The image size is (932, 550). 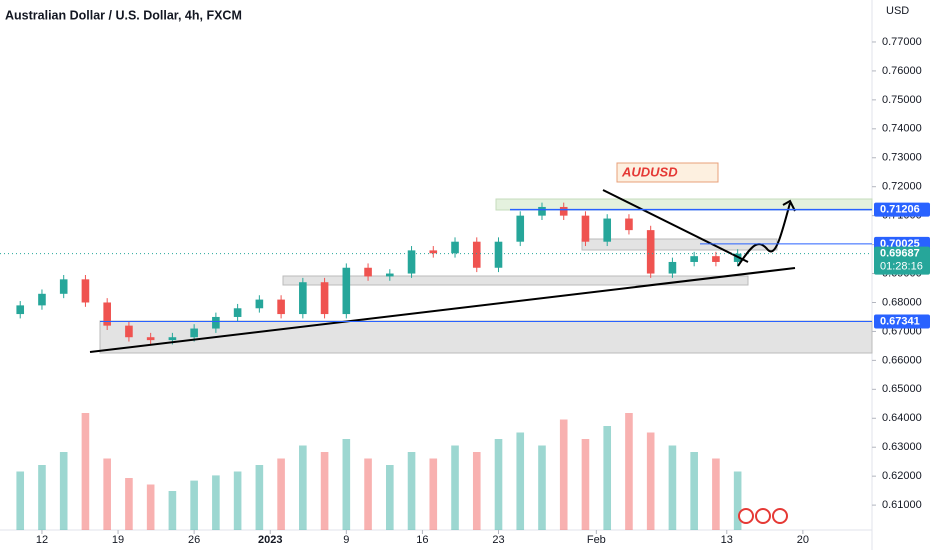 I want to click on x-tick-label: 2023, so click(x=270, y=540).